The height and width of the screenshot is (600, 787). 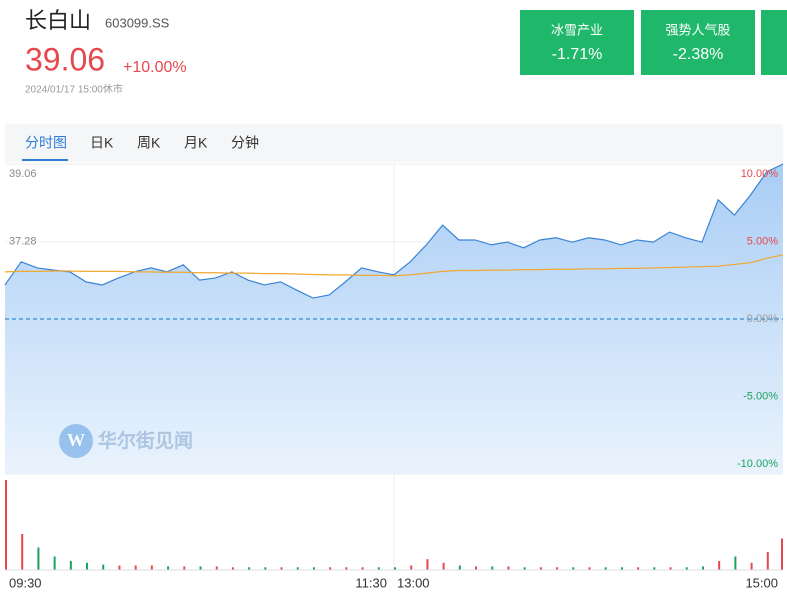 I want to click on y-tick-label: 37.28, so click(x=23, y=242).